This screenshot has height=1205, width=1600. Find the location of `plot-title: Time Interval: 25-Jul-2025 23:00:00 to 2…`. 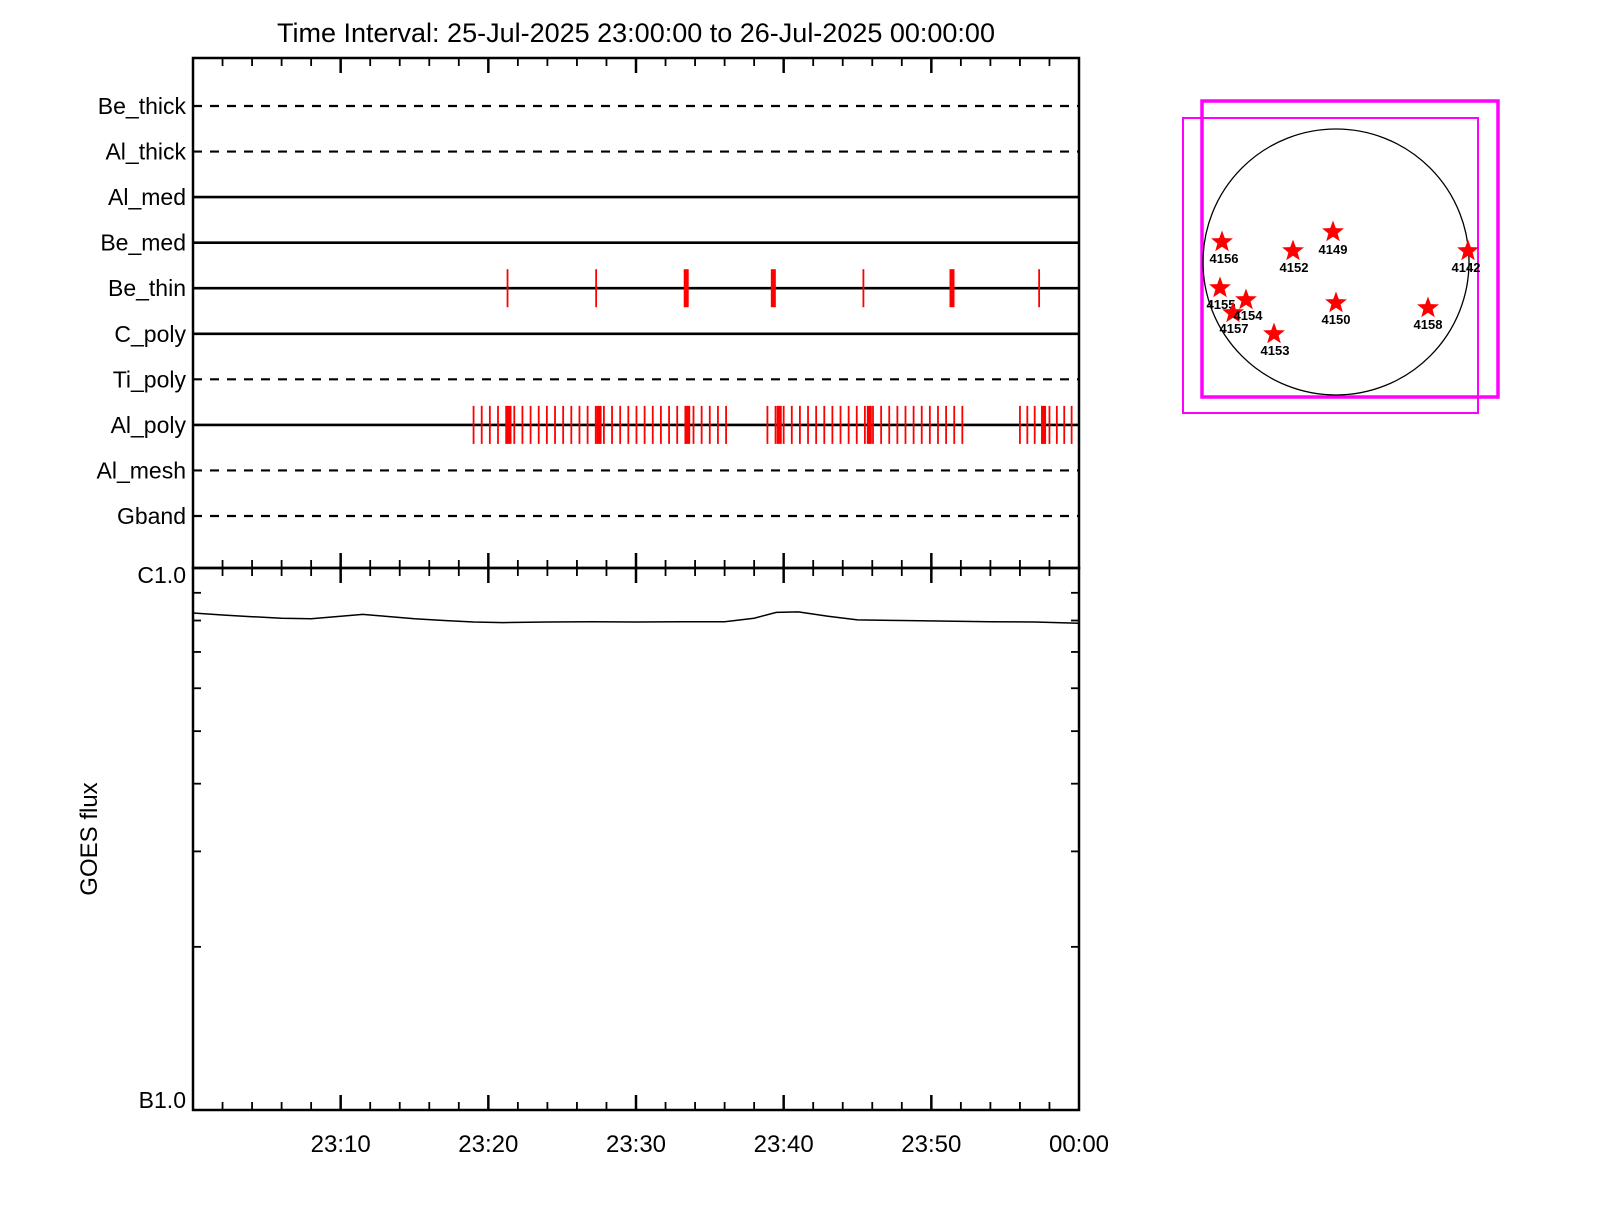

plot-title: Time Interval: 25-Jul-2025 23:00:00 to 2… is located at coordinates (636, 33).